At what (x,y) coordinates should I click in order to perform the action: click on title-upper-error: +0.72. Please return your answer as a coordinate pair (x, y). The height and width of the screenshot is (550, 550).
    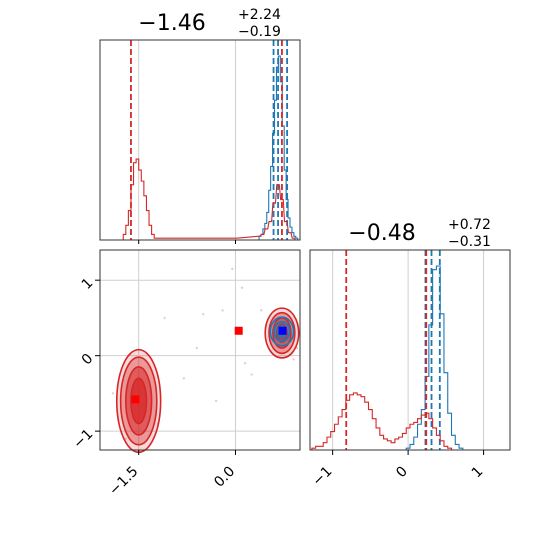
    Looking at the image, I should click on (469, 225).